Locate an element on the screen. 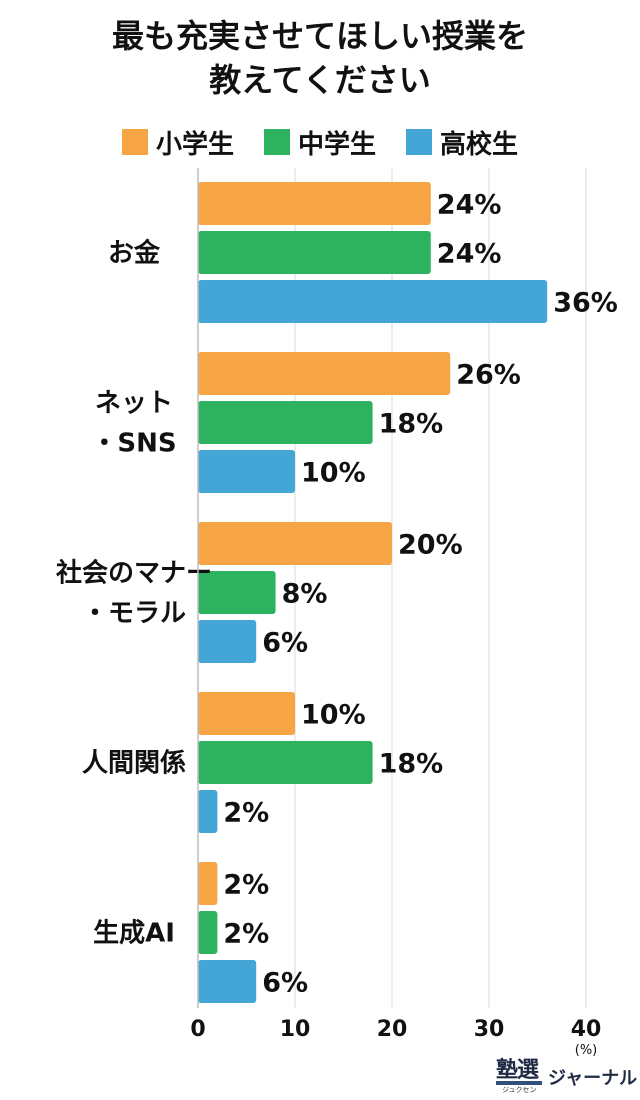 The image size is (640, 1100). value-label-junior-high-0: 24% is located at coordinates (469, 254).